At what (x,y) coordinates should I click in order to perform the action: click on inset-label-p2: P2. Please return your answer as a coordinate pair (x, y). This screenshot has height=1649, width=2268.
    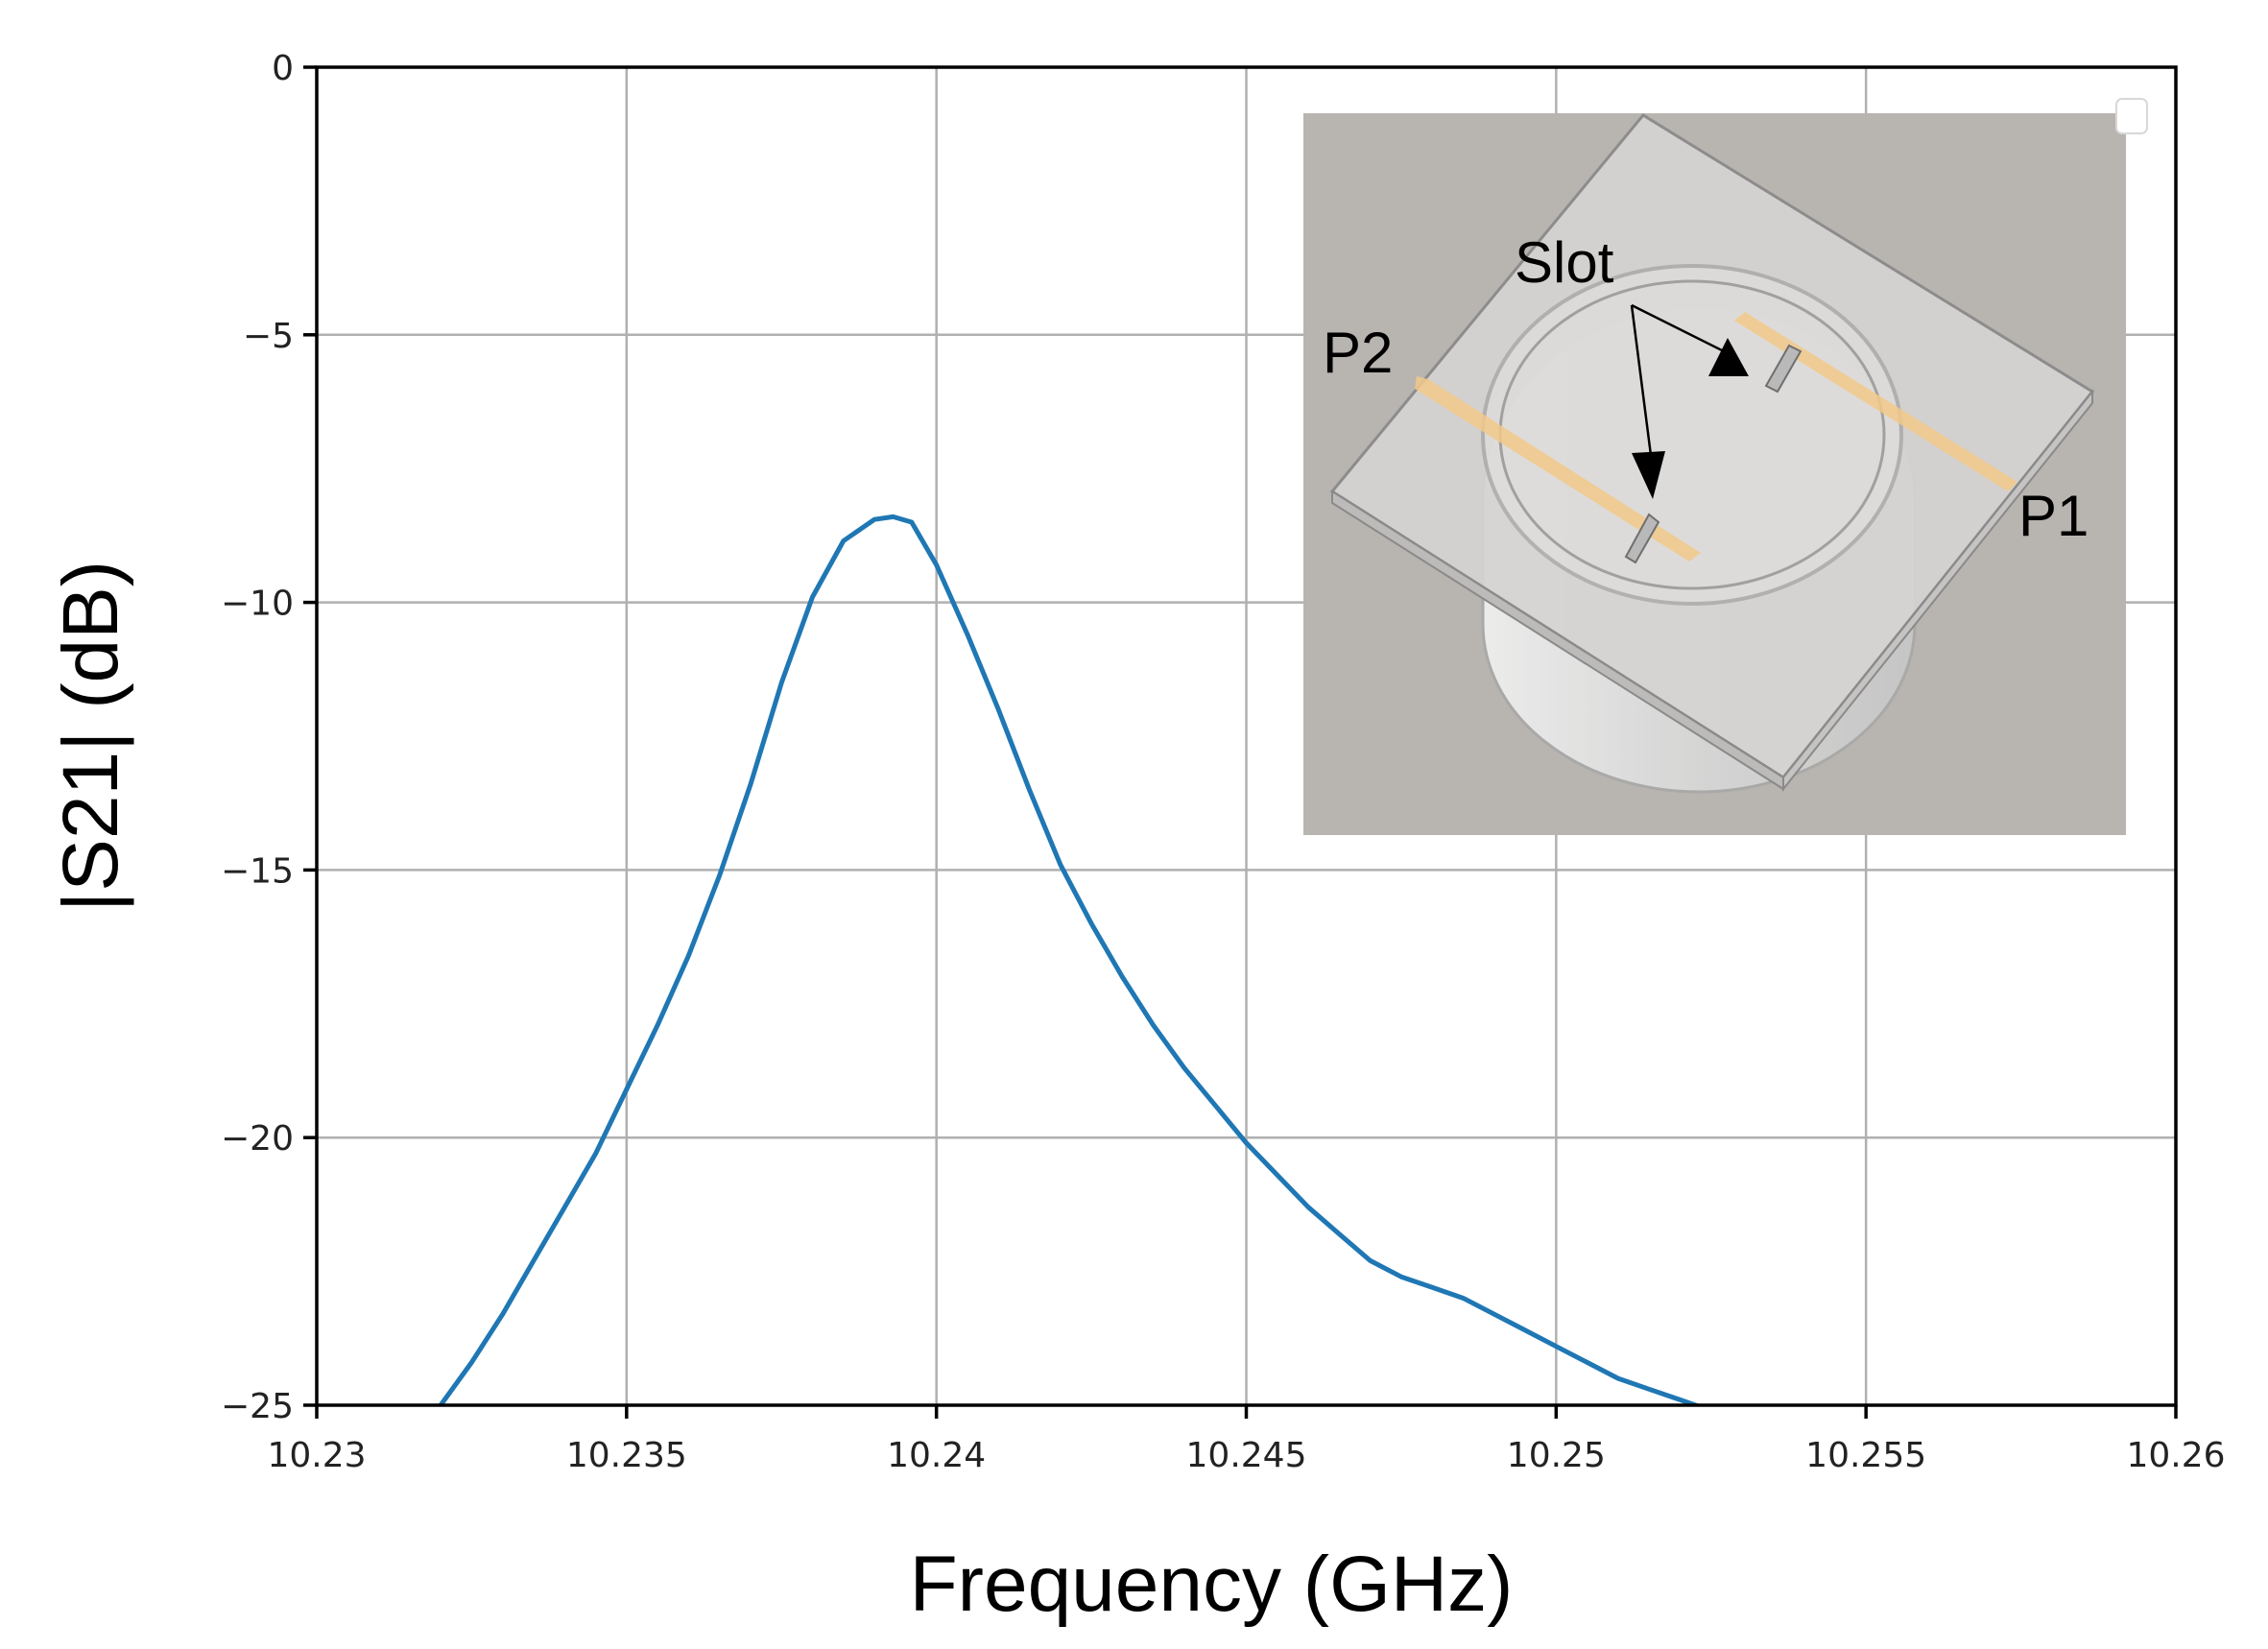
    Looking at the image, I should click on (1358, 353).